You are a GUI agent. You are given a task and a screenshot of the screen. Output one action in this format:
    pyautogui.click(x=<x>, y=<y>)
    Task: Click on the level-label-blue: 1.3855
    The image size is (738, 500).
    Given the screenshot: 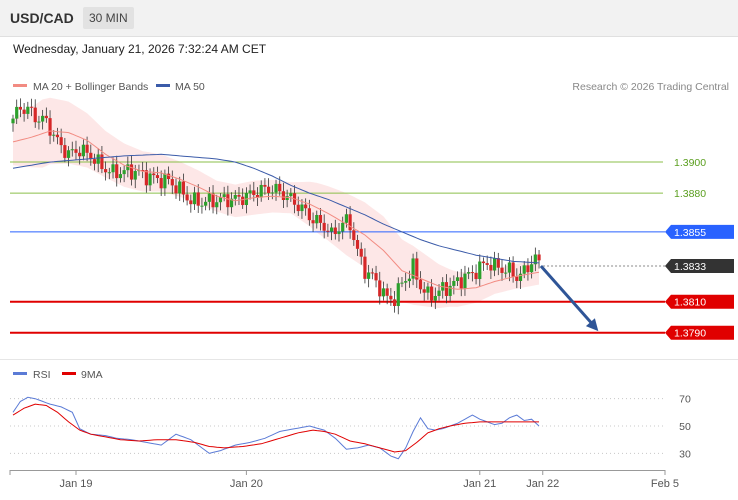 What is the action you would take?
    pyautogui.click(x=690, y=233)
    